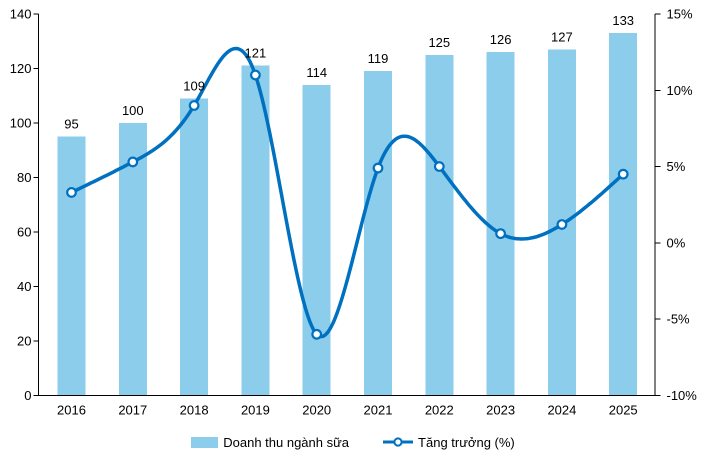 The height and width of the screenshot is (458, 706). I want to click on chart-legend: Doanh thu ngành sữa Tăng trưởng (%), so click(353, 442).